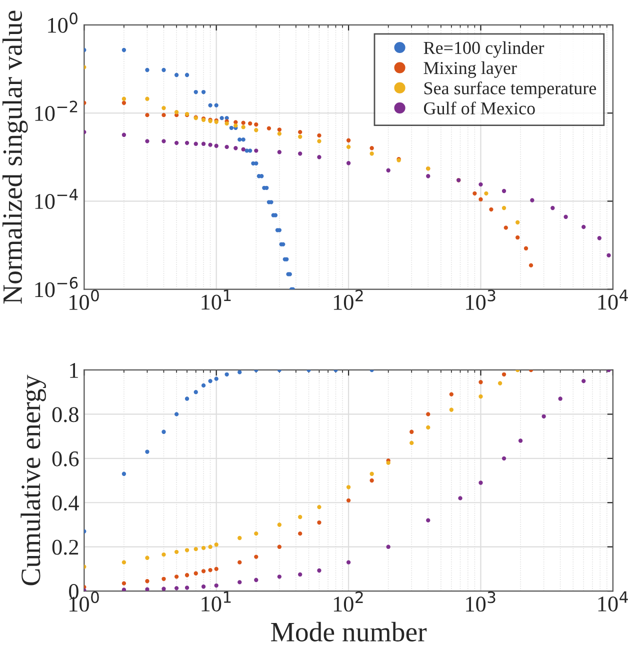 The width and height of the screenshot is (628, 656). What do you see at coordinates (349, 632) in the screenshot?
I see `x-axis-title: Mode number` at bounding box center [349, 632].